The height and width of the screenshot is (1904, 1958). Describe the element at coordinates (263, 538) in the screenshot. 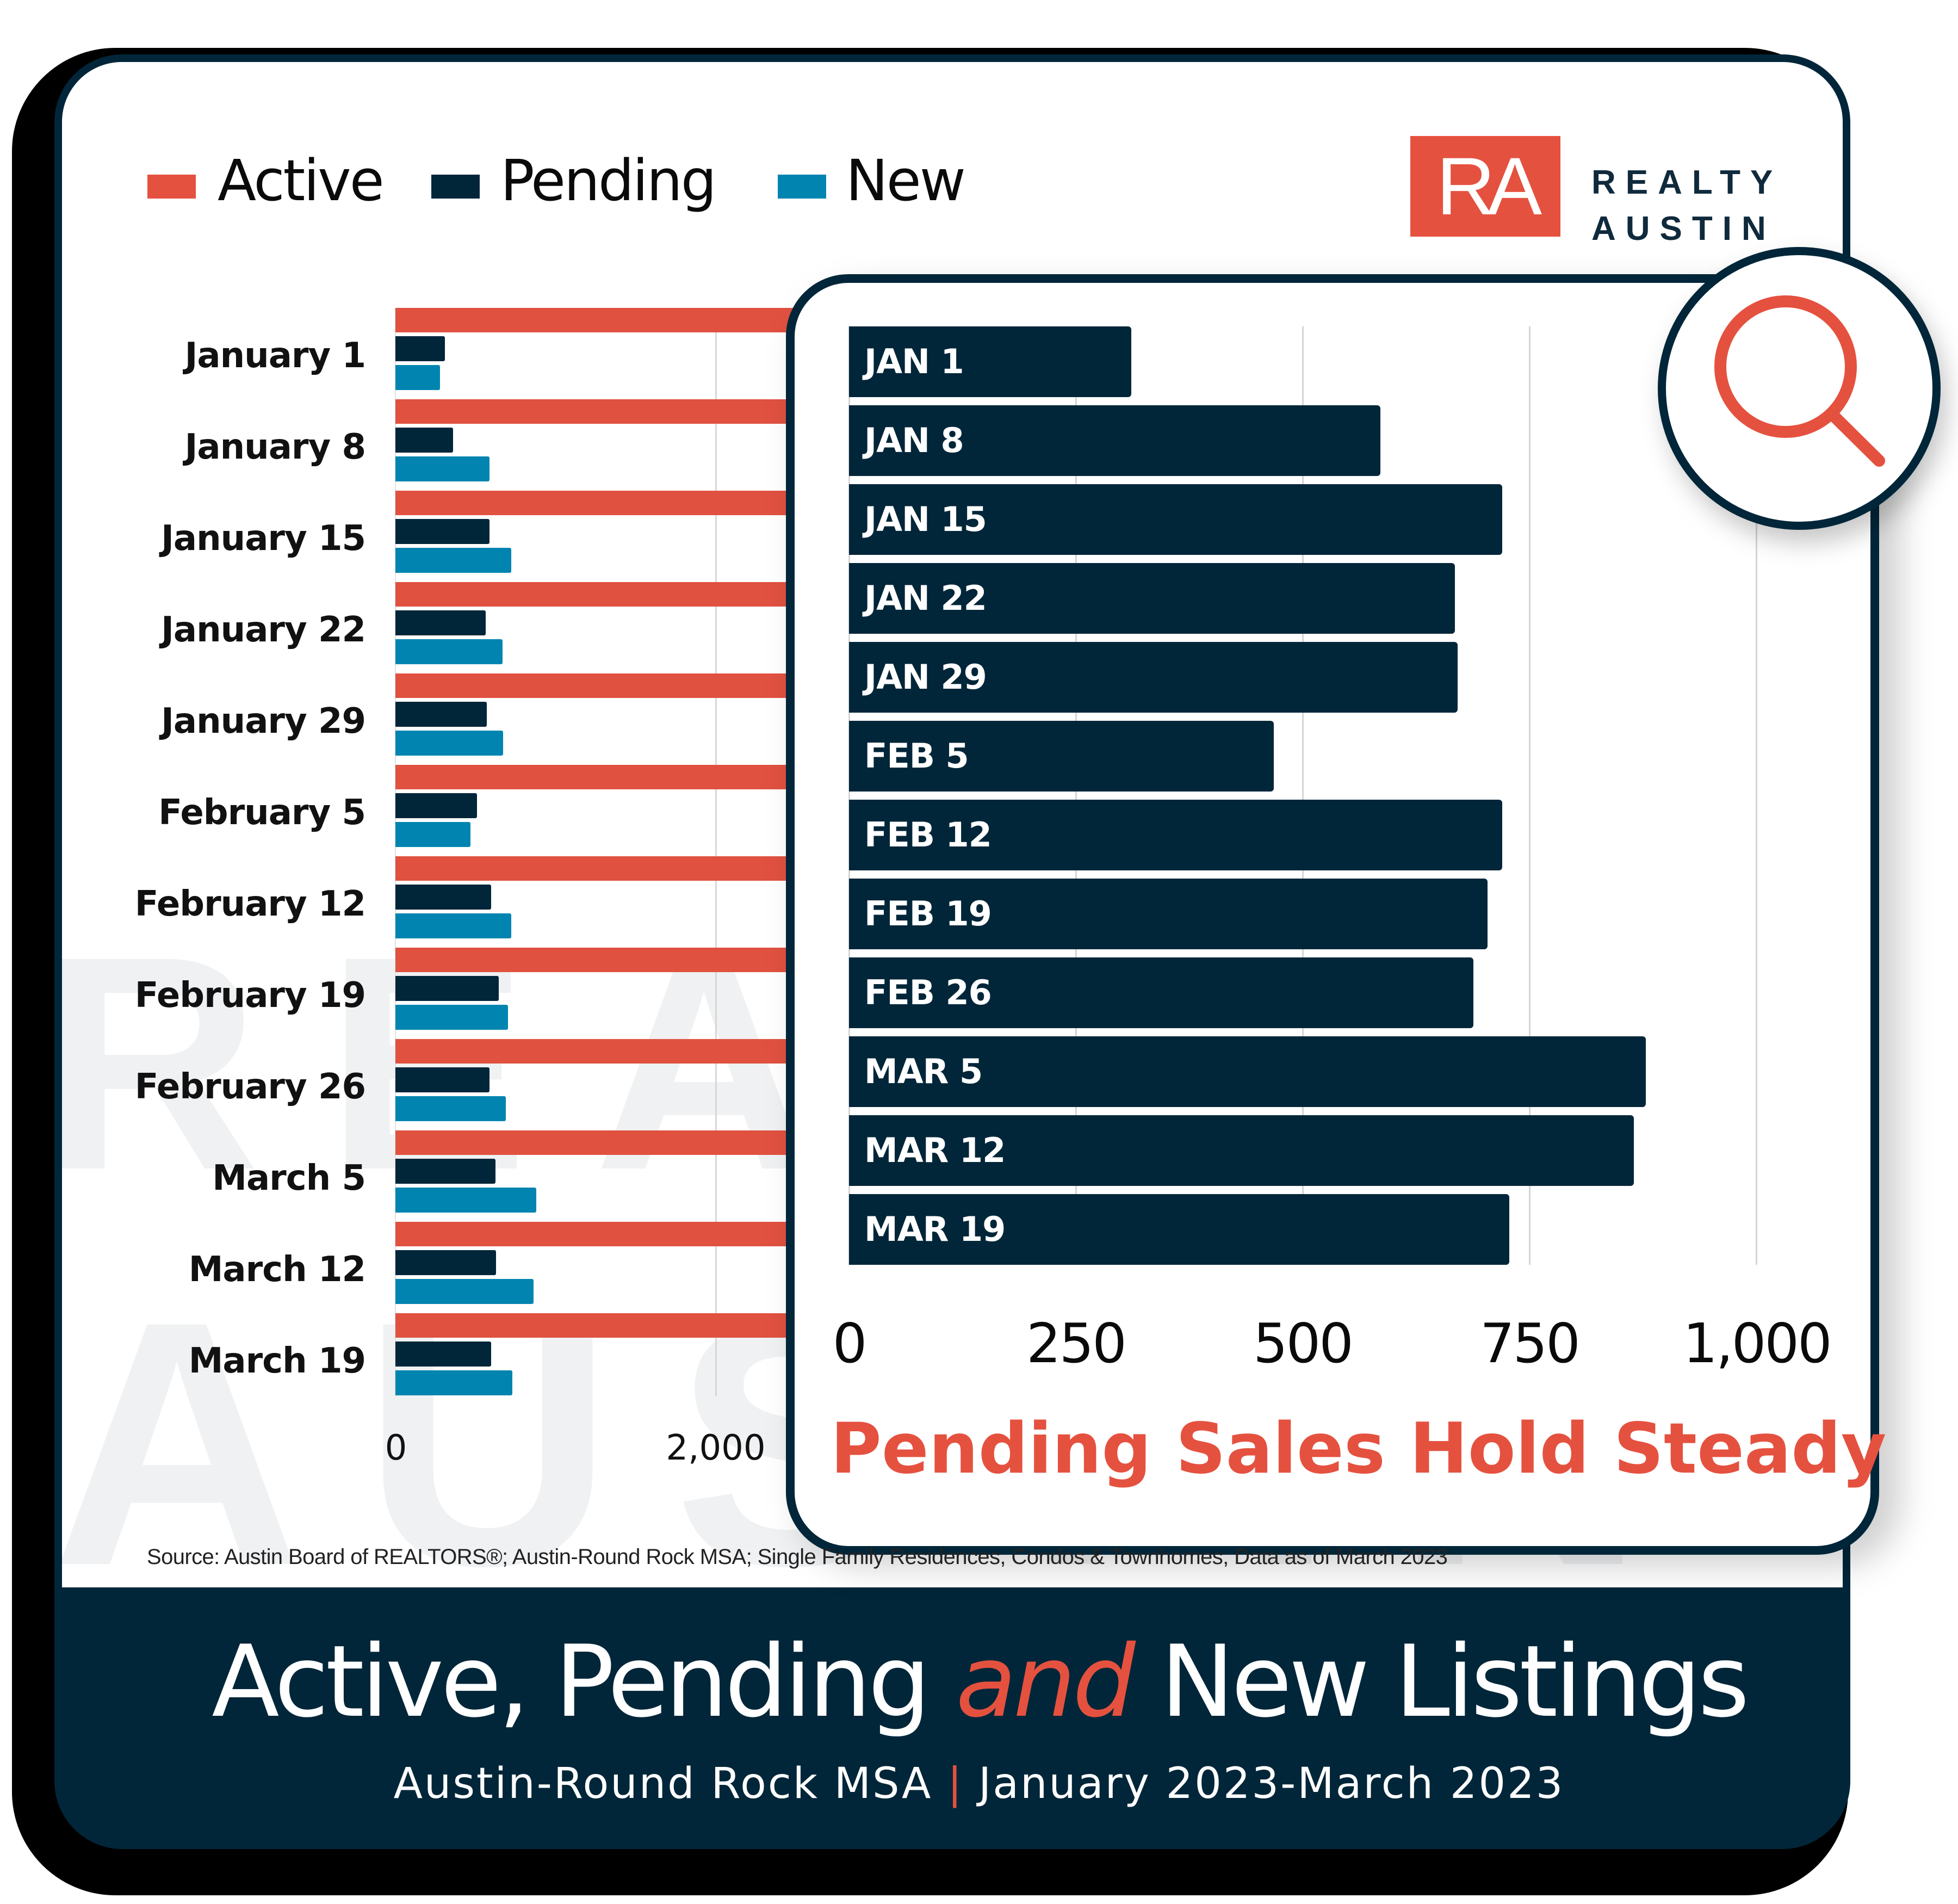

I see `row-label: January 15` at that location.